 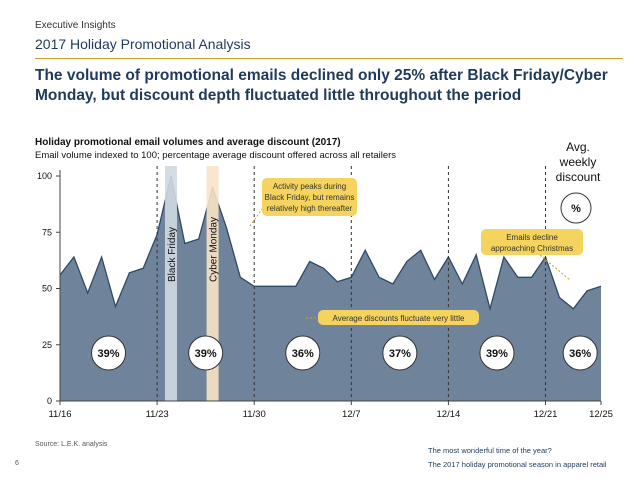 What do you see at coordinates (49, 401) in the screenshot?
I see `y-tick-label-0: 0` at bounding box center [49, 401].